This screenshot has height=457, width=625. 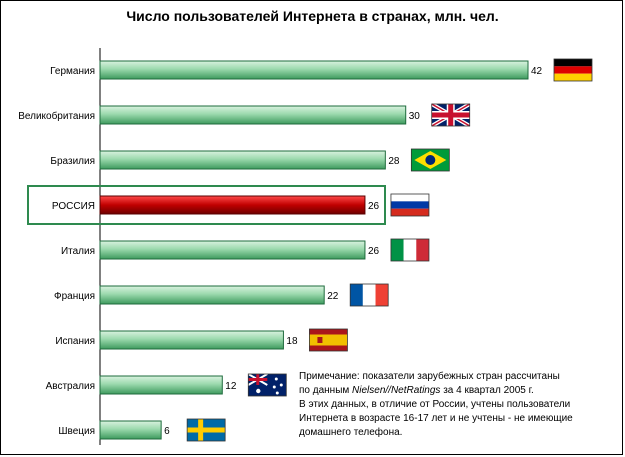 I want to click on note-line-5: домашнего телефона., so click(x=351, y=432).